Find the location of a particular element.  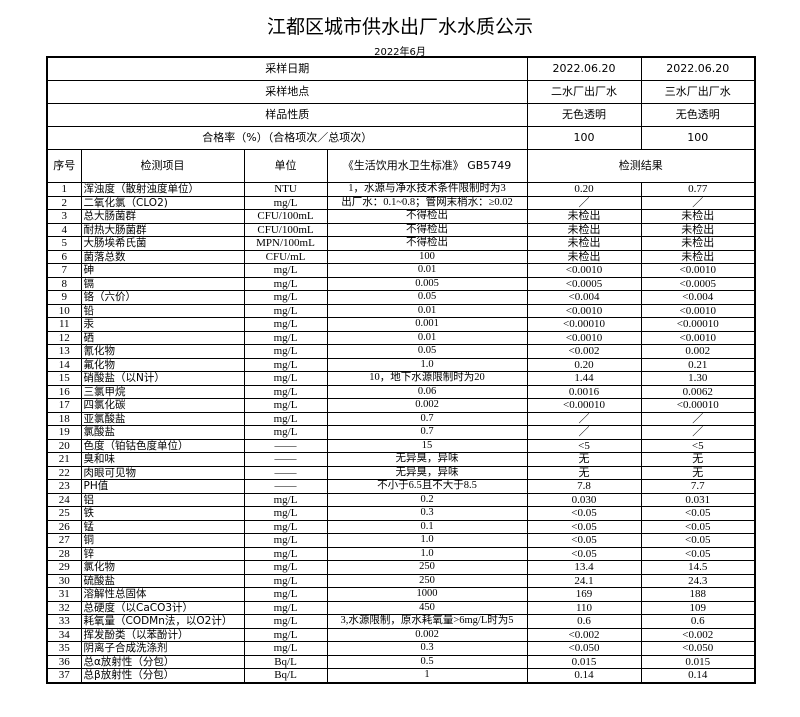

cell-result-plant-3: 14.5 is located at coordinates (698, 567).